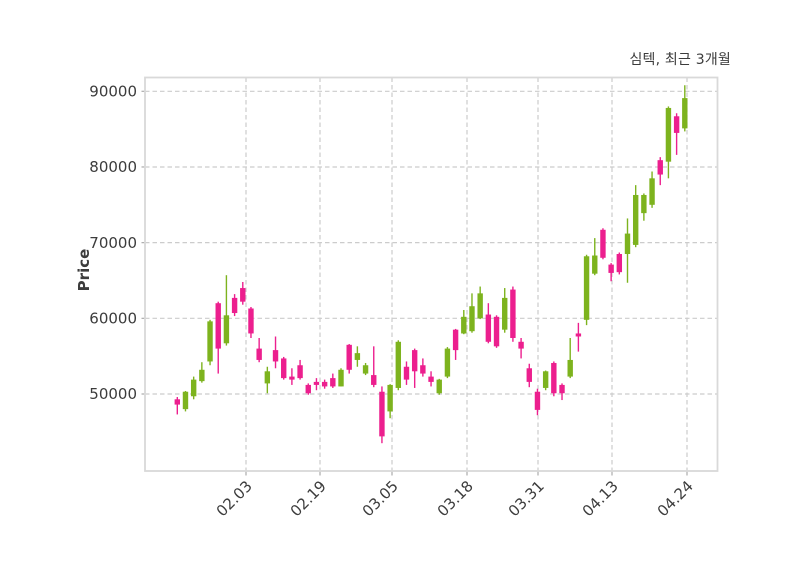  Describe the element at coordinates (526, 498) in the screenshot. I see `x-tick-label: 03.31` at that location.